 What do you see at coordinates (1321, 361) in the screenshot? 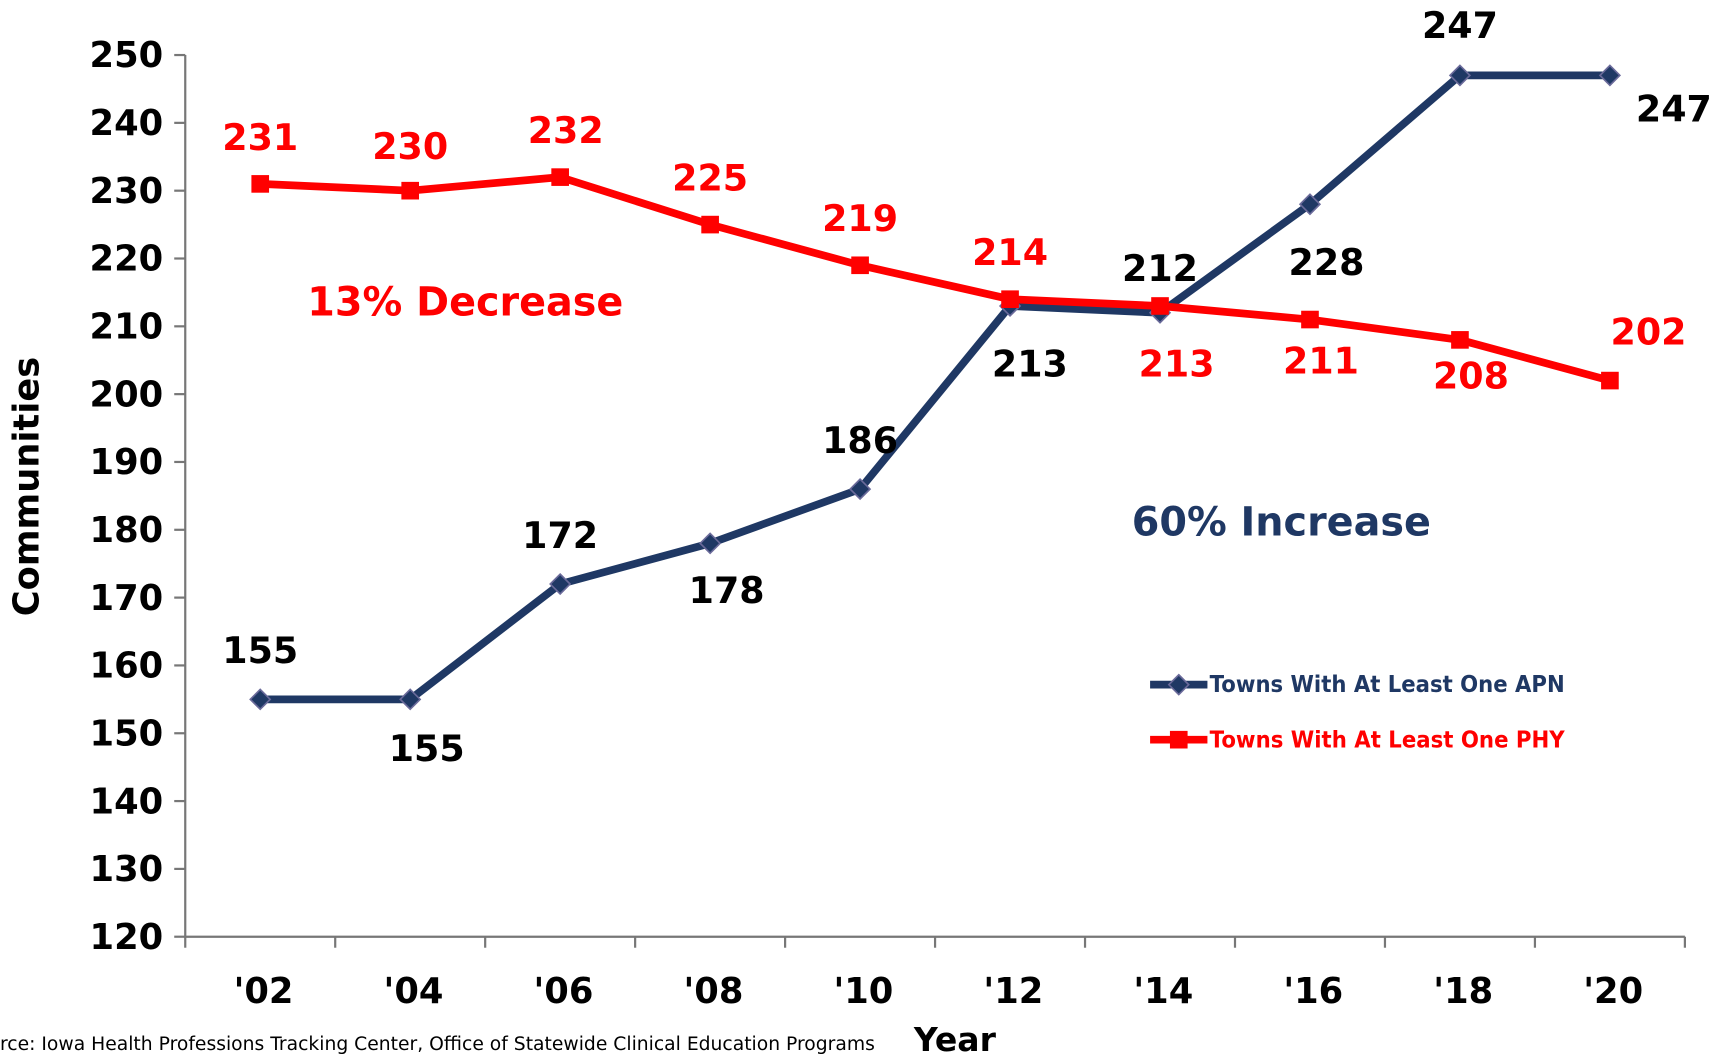
I see `data-label: 211` at bounding box center [1321, 361].